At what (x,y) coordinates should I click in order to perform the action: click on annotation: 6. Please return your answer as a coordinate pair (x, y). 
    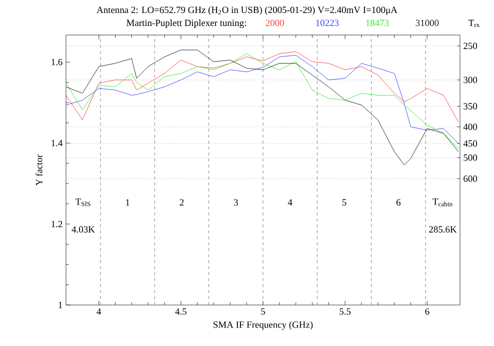
    Looking at the image, I should click on (398, 202).